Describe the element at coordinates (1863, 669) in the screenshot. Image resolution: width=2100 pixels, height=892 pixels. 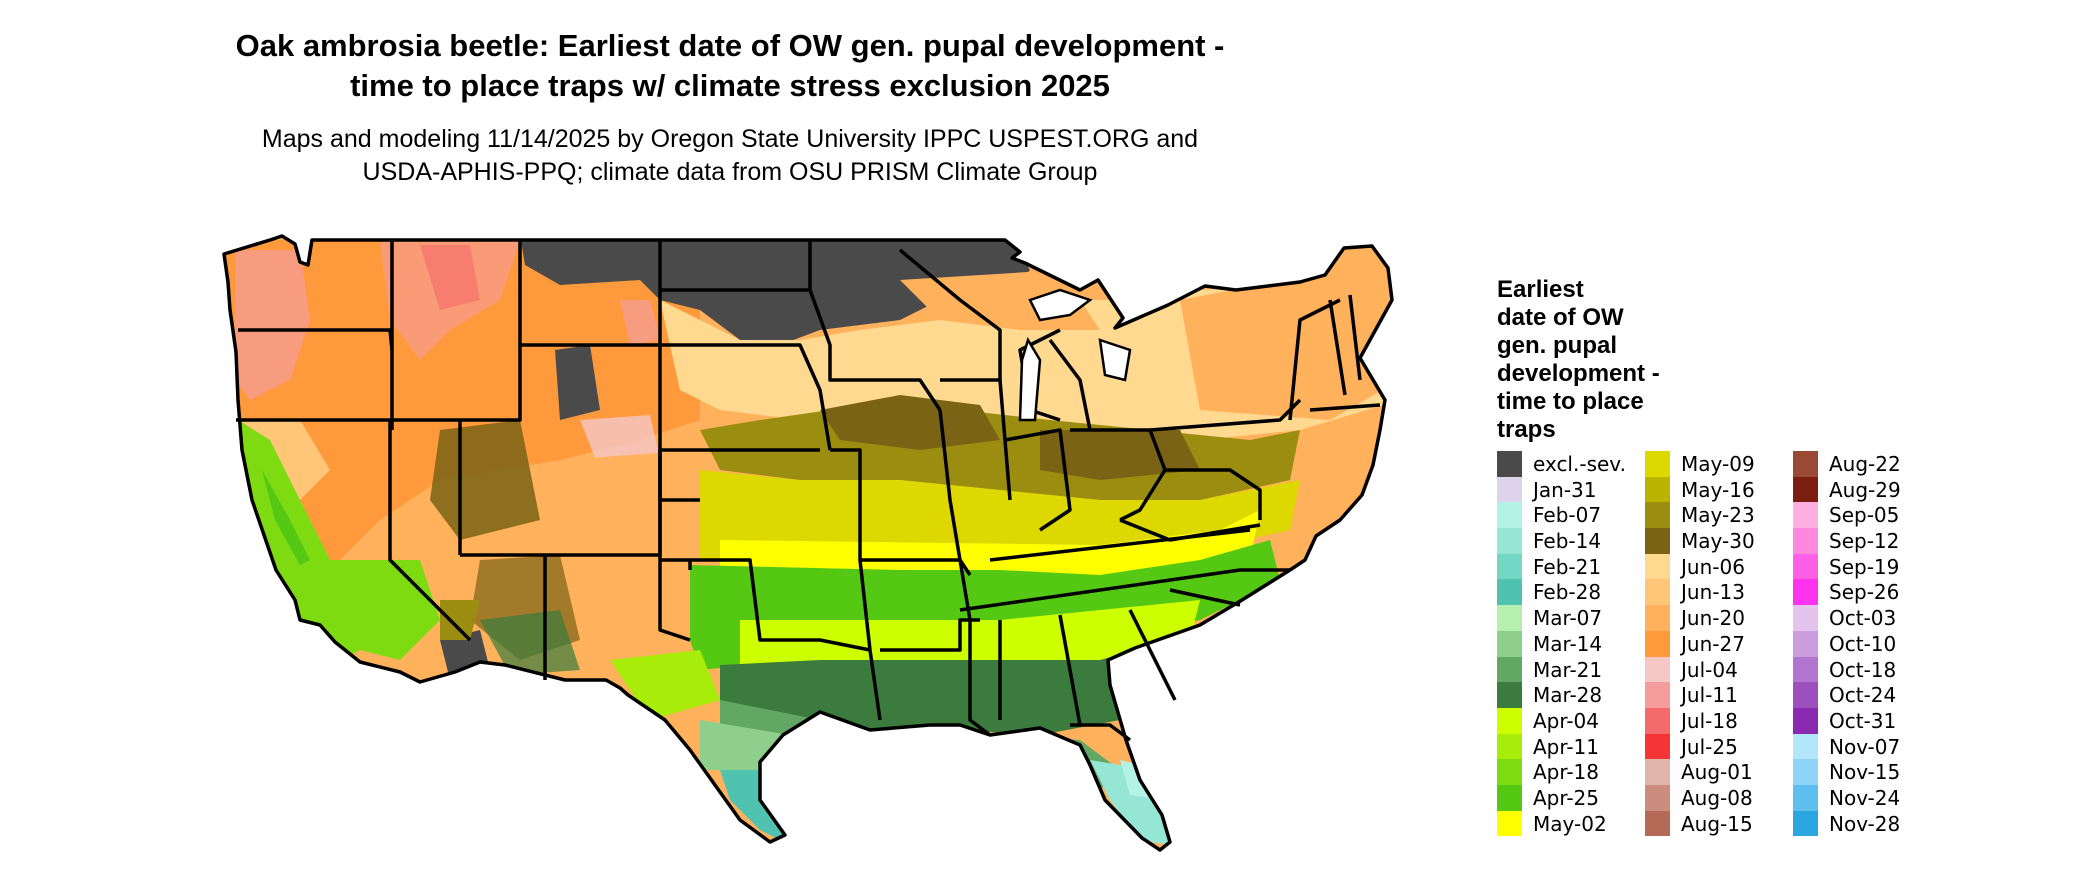
I see `legend-label: Oct-18` at that location.